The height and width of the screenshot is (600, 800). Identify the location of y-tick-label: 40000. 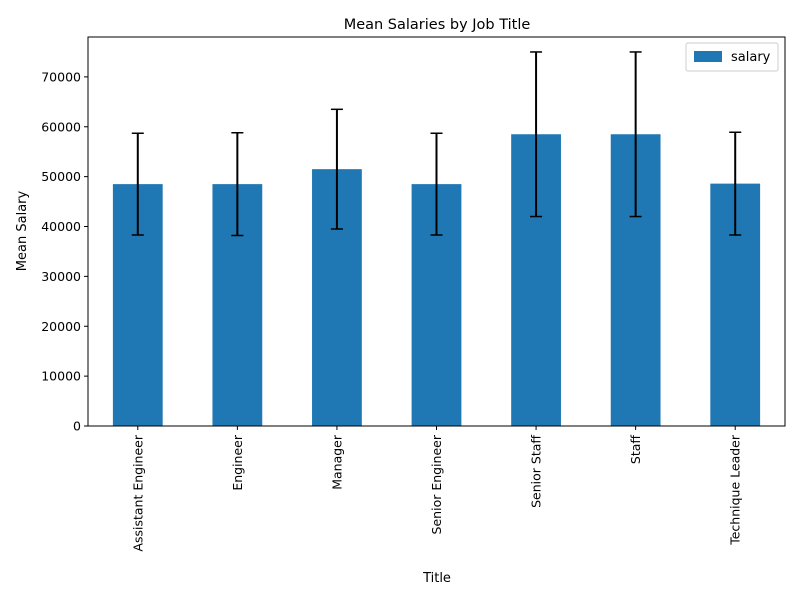
(61, 226).